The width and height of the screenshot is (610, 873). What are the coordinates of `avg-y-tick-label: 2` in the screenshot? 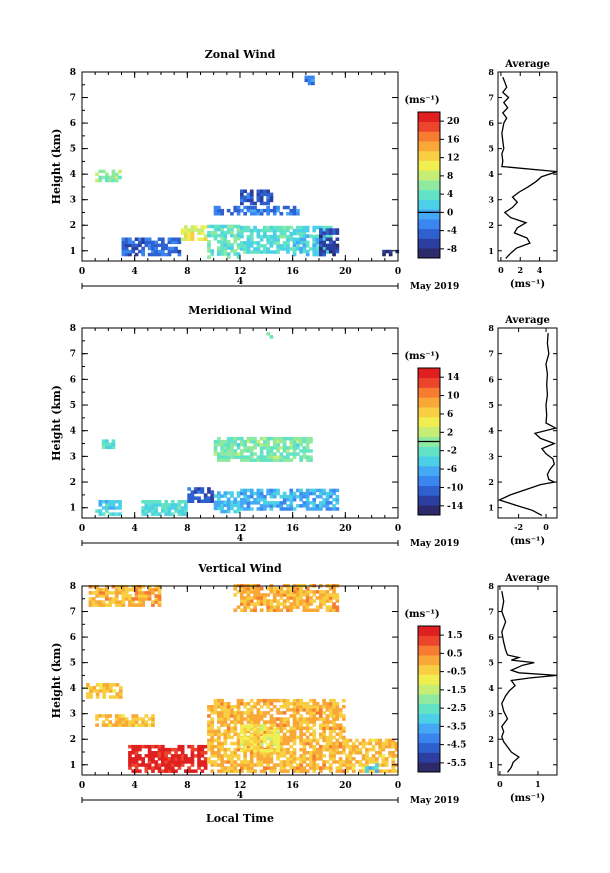 It's located at (491, 225).